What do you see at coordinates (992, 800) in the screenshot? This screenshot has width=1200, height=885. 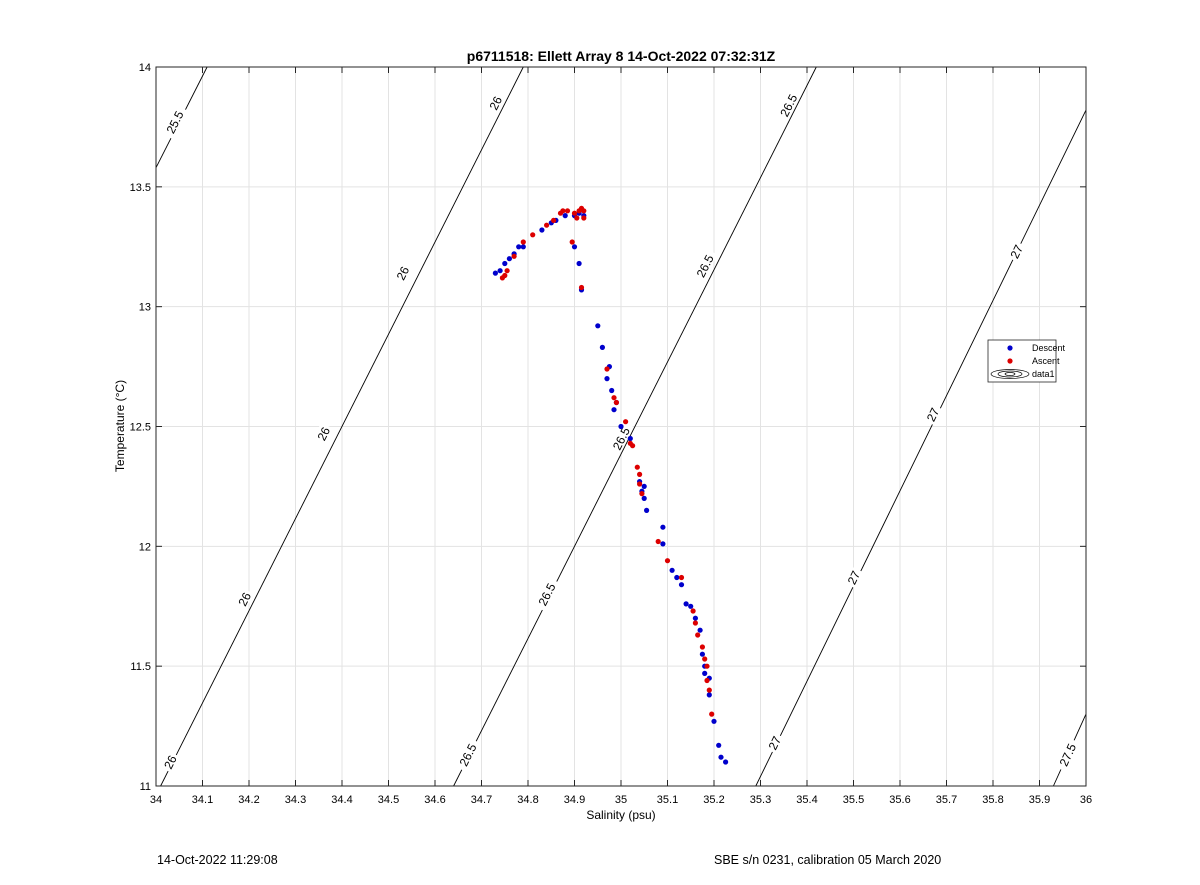 I see `x-tick-label: 35.8` at bounding box center [992, 800].